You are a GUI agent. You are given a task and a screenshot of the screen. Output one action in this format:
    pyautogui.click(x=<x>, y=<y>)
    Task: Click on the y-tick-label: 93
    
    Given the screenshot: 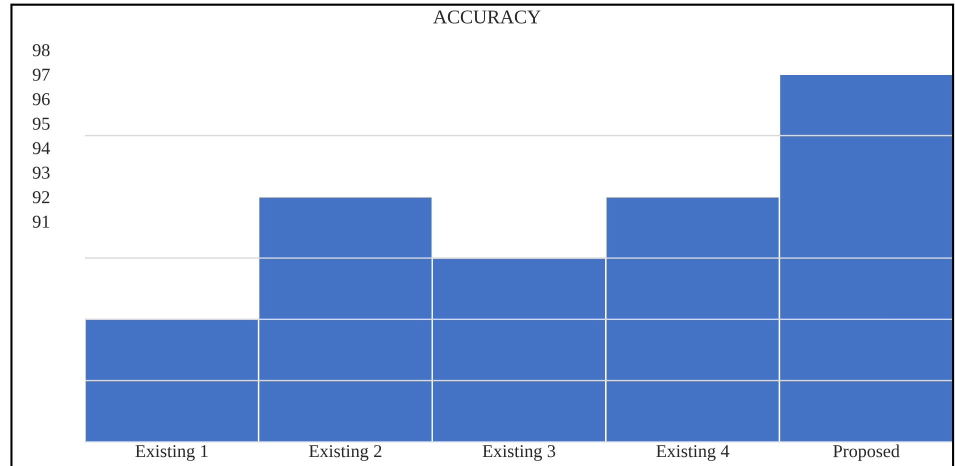 What is the action you would take?
    pyautogui.click(x=41, y=172)
    